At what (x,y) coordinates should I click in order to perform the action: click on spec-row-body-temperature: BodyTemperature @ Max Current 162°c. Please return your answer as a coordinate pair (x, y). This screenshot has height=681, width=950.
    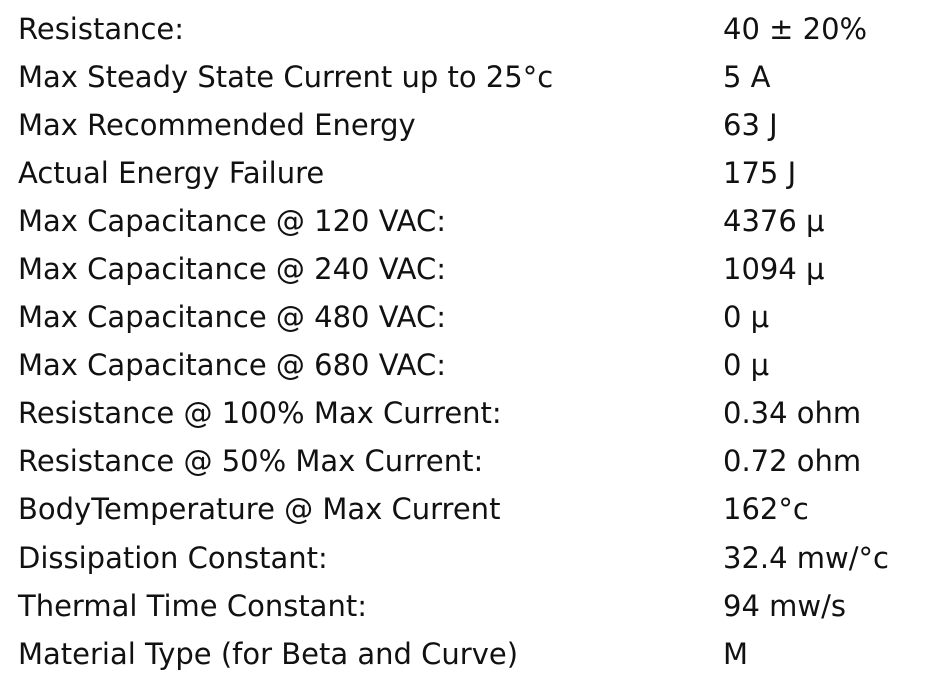
    Looking at the image, I should click on (475, 510).